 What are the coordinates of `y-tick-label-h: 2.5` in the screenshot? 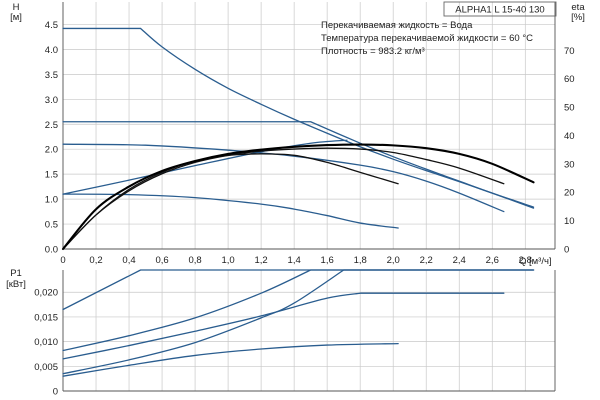 It's located at (51, 125).